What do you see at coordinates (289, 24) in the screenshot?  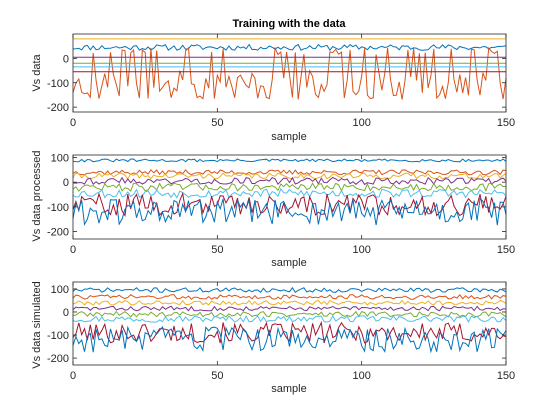 I see `subplot-1-title: Training with the data` at bounding box center [289, 24].